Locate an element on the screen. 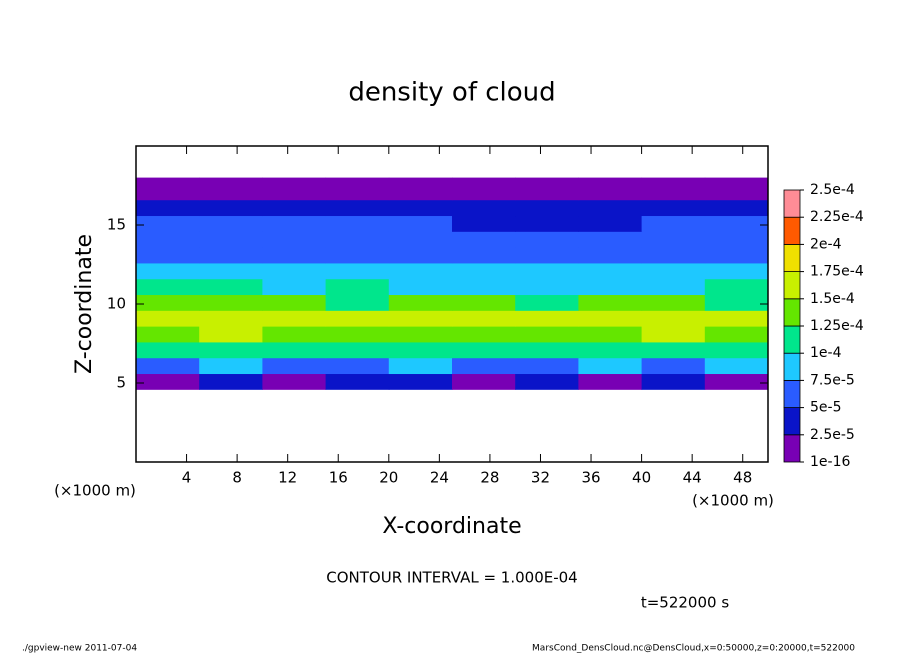 This screenshot has width=904, height=654. x-unit-label: (×1000 m) is located at coordinates (733, 501).